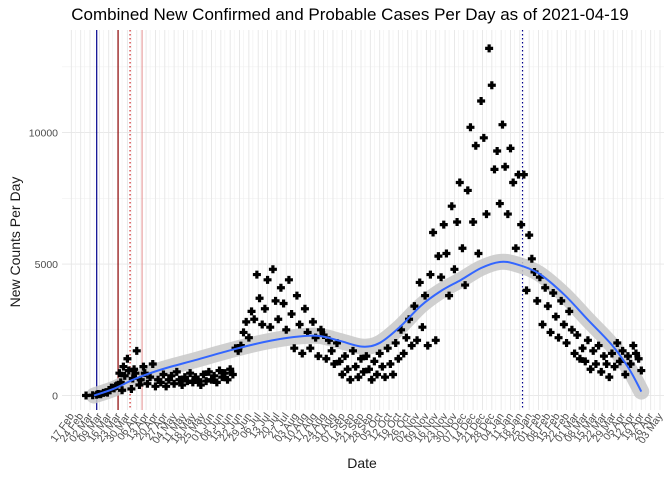 This screenshot has width=672, height=480. Describe the element at coordinates (43, 265) in the screenshot. I see `y-axis-ticks: 0 5000 10000` at that location.